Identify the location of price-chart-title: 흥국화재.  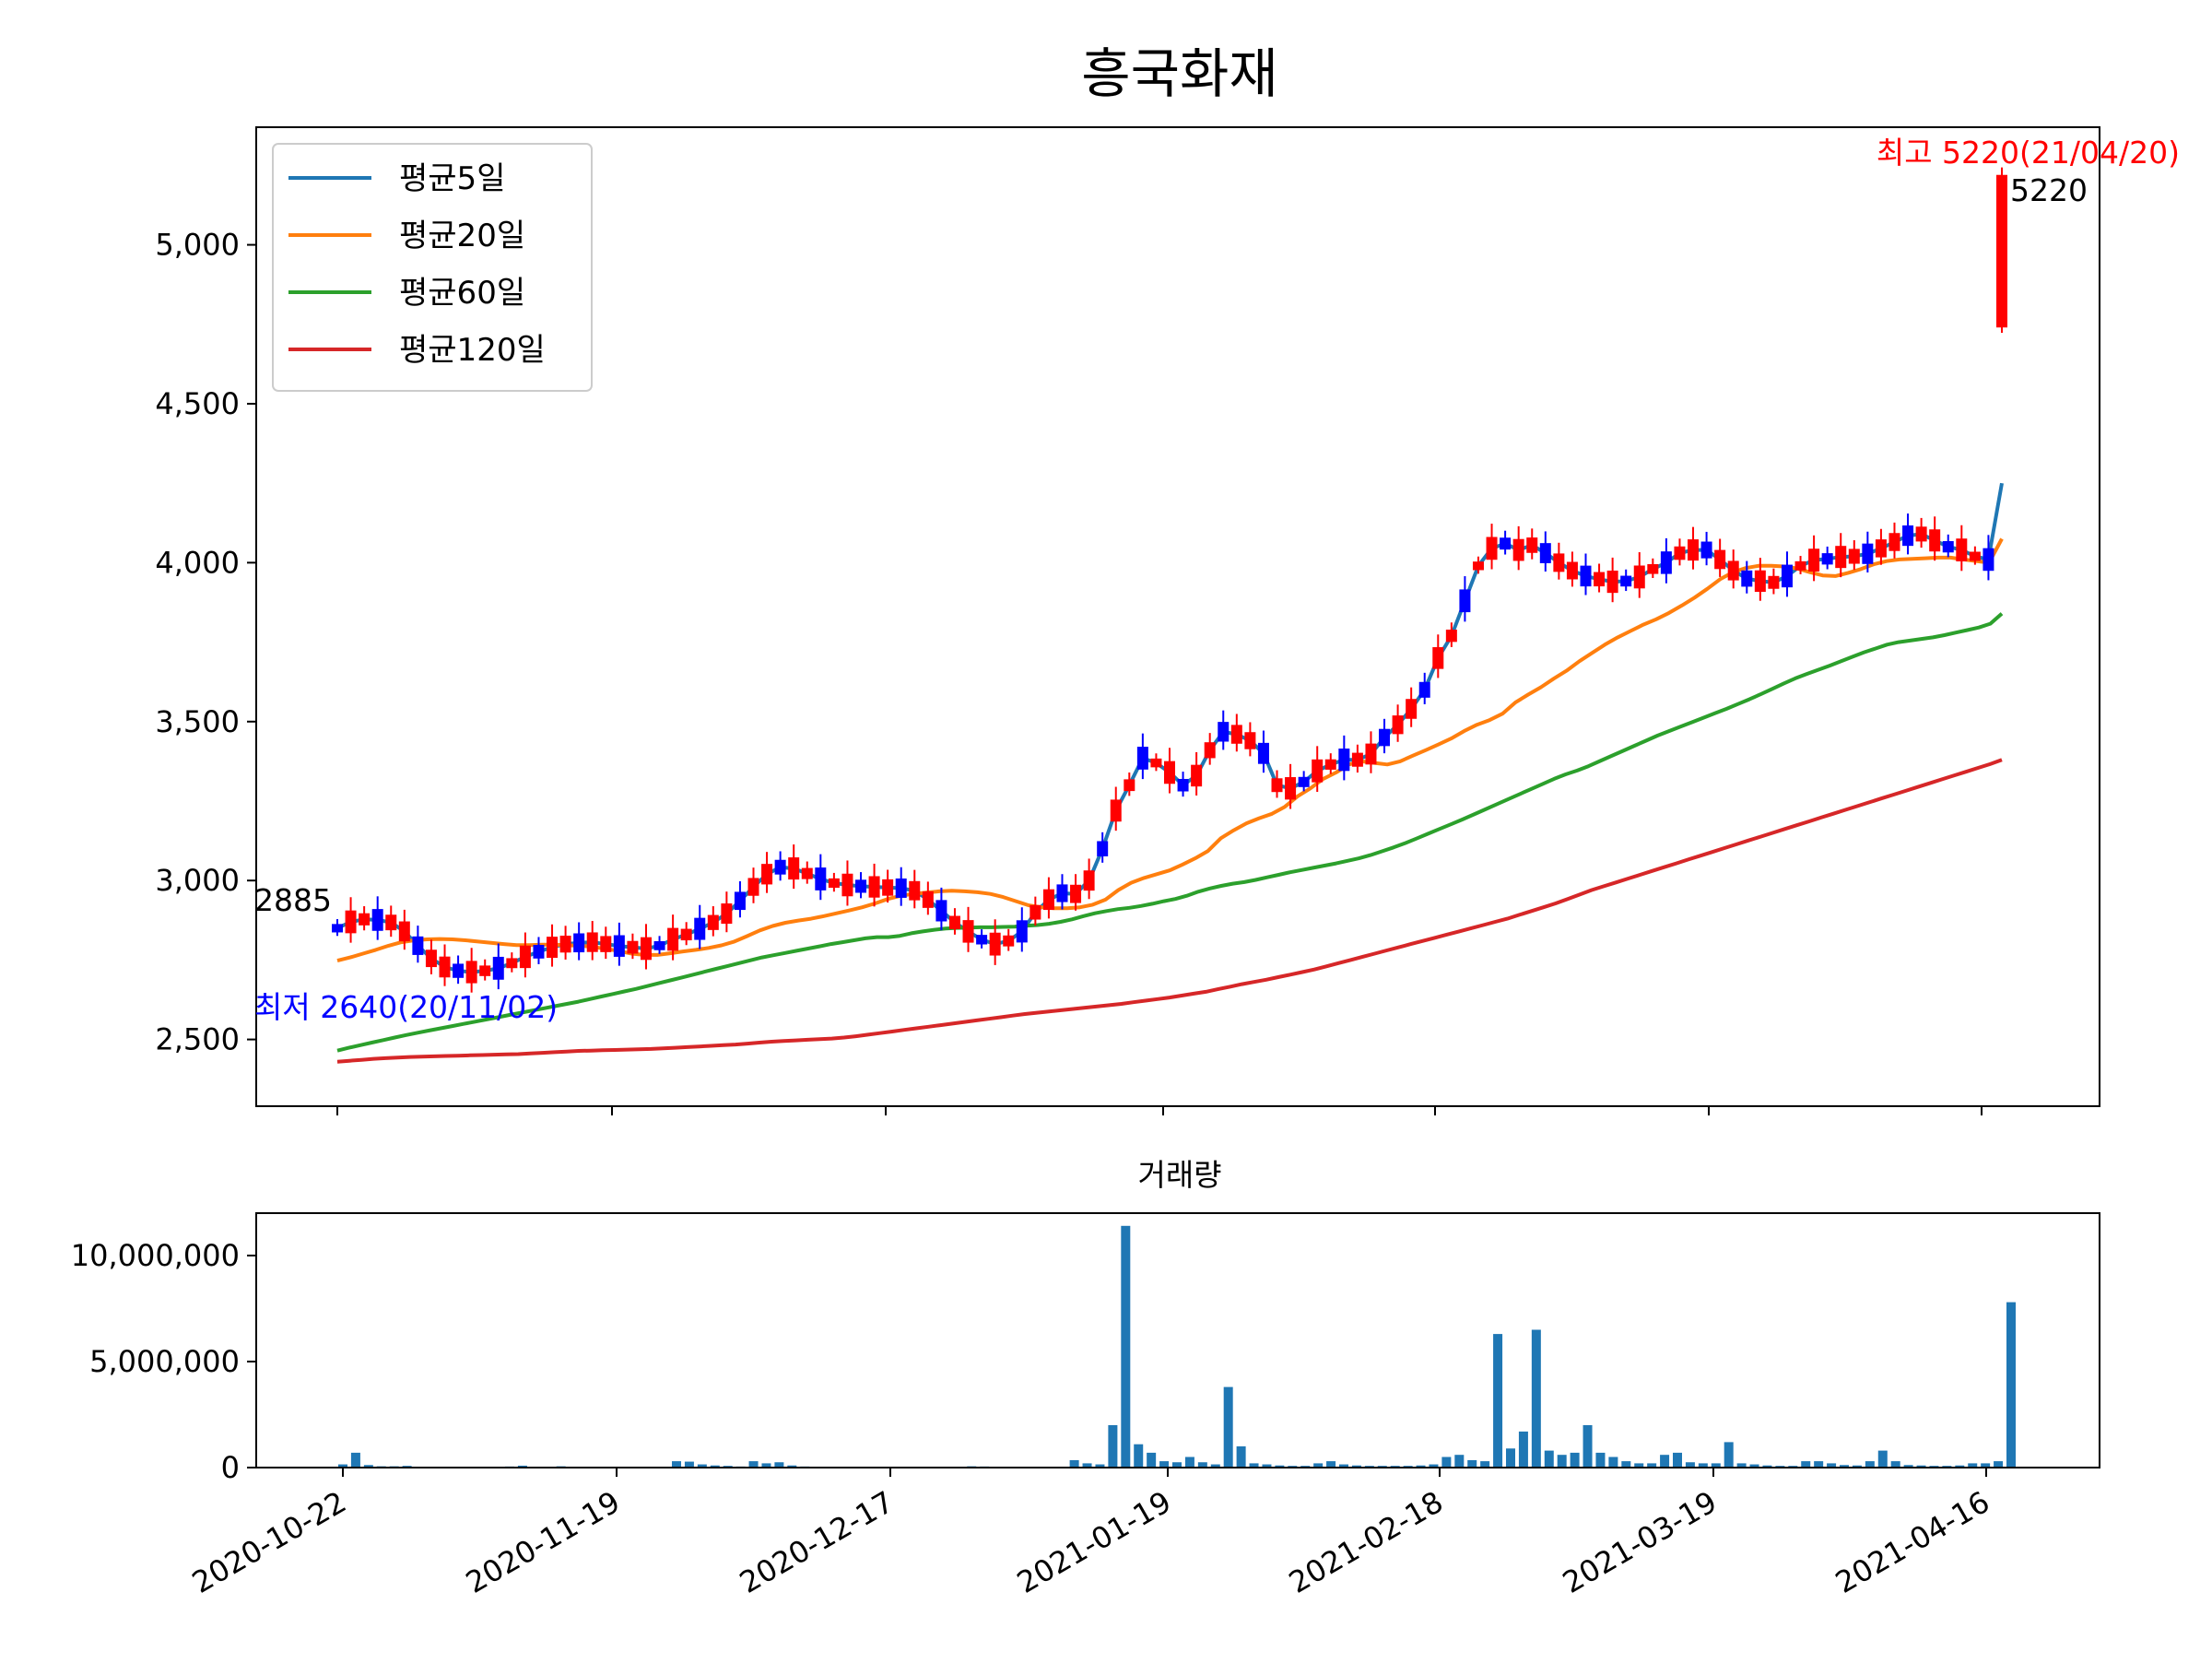
(1179, 73).